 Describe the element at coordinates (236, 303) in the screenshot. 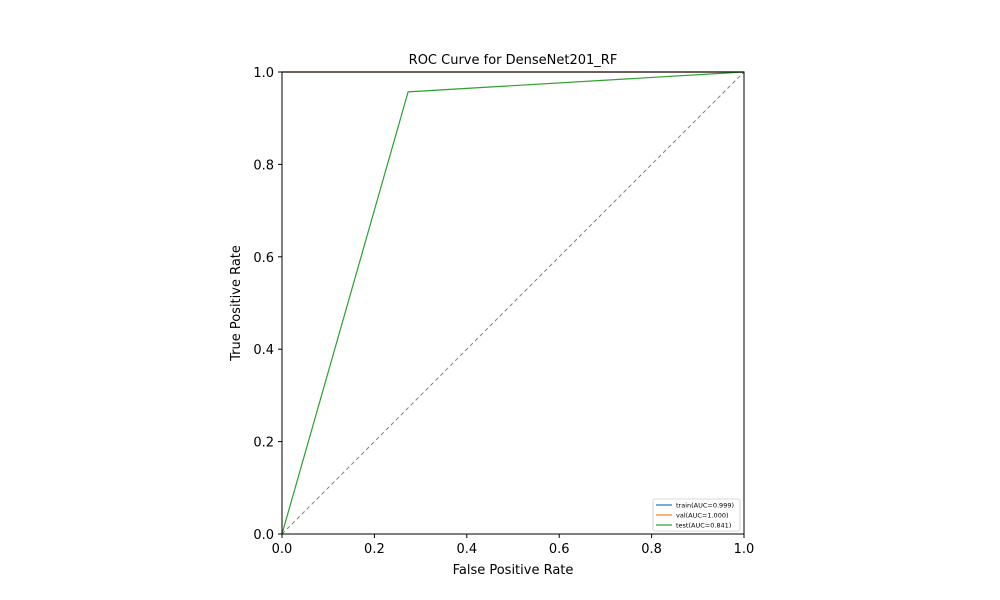

I see `y-axis-label: True Positive Rate` at that location.